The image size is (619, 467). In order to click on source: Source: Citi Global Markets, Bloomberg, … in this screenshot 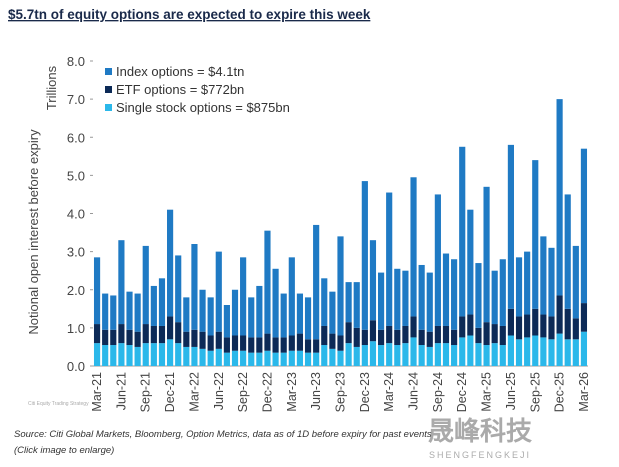, I will do `click(223, 434)`.